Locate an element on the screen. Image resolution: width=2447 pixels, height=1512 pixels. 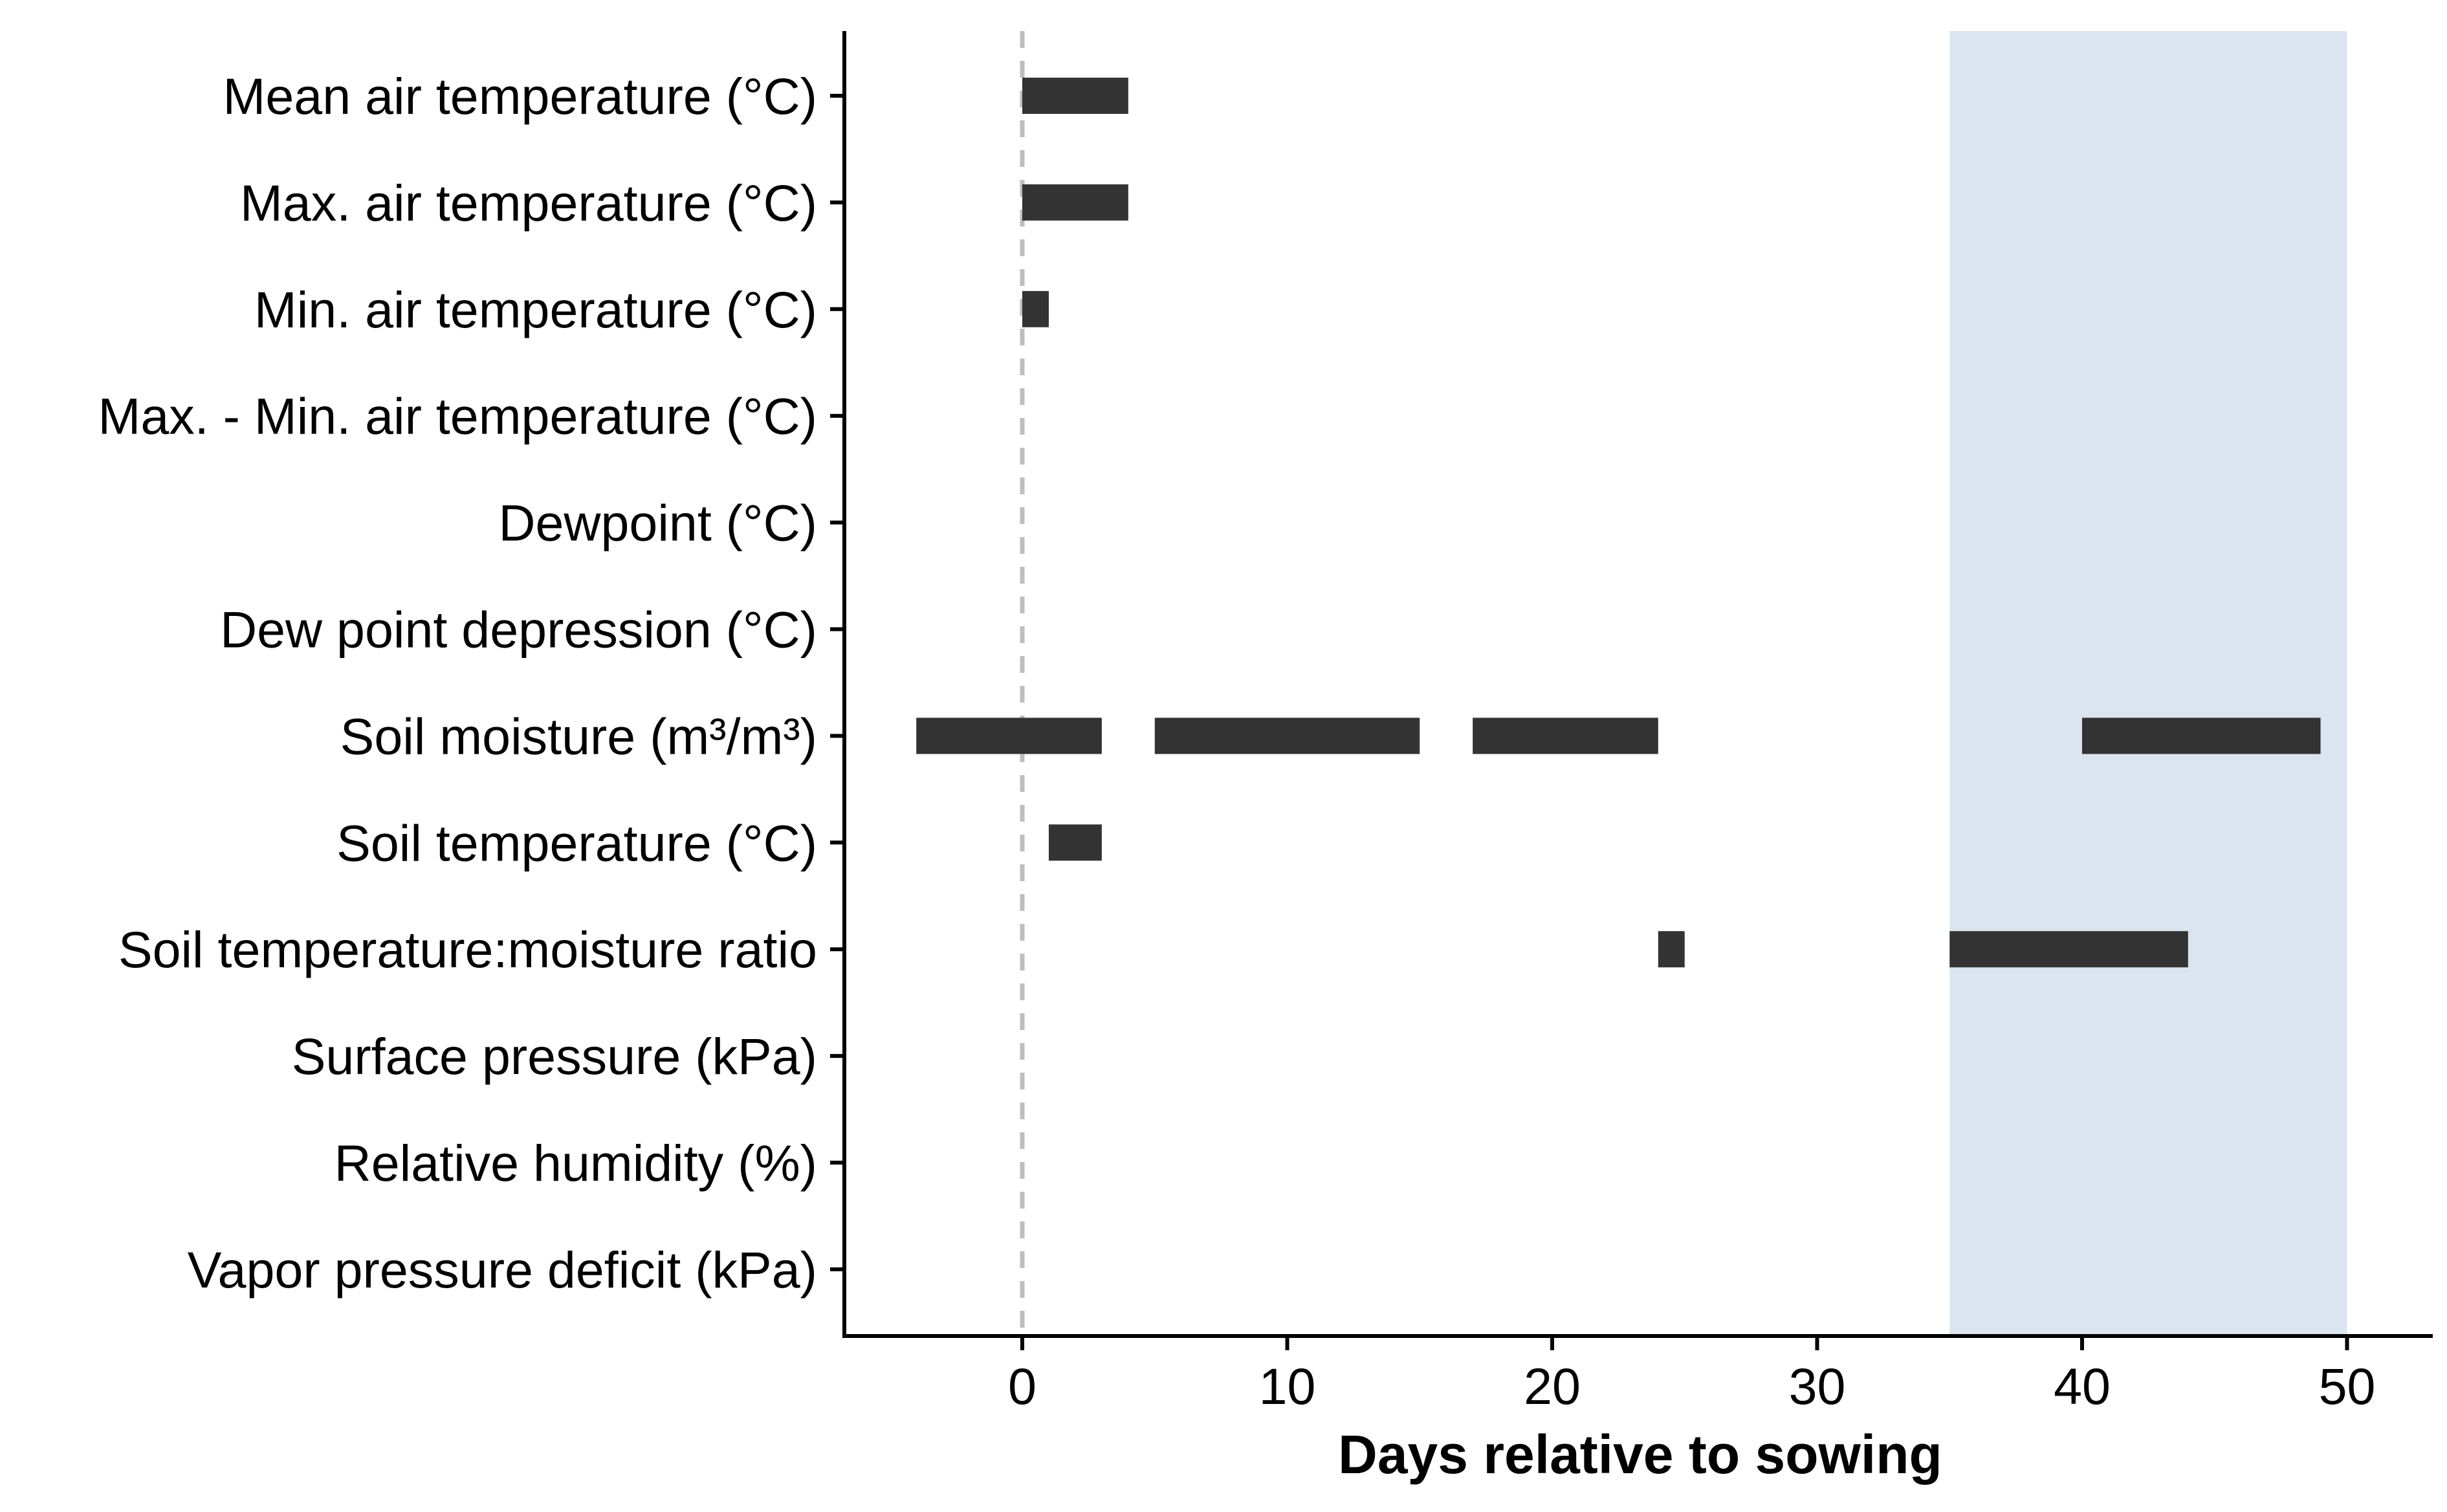
x-tick-label: 40 is located at coordinates (2082, 1386).